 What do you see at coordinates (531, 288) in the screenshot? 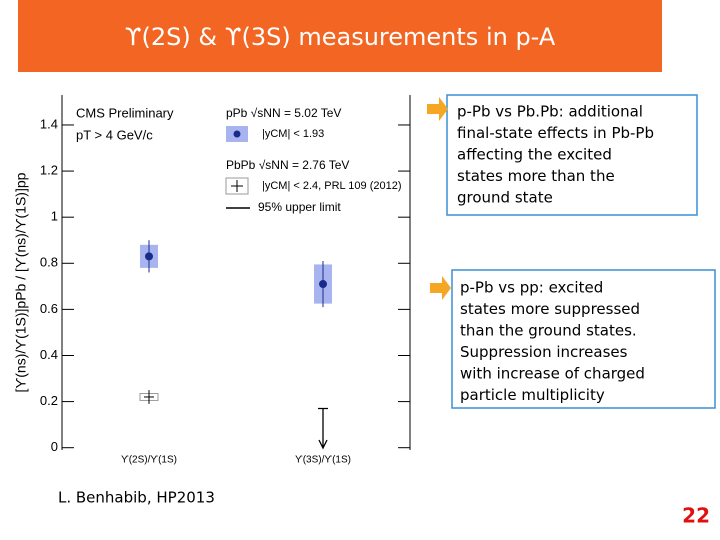
I see `note-line: p-Pb vs pp: excited` at bounding box center [531, 288].